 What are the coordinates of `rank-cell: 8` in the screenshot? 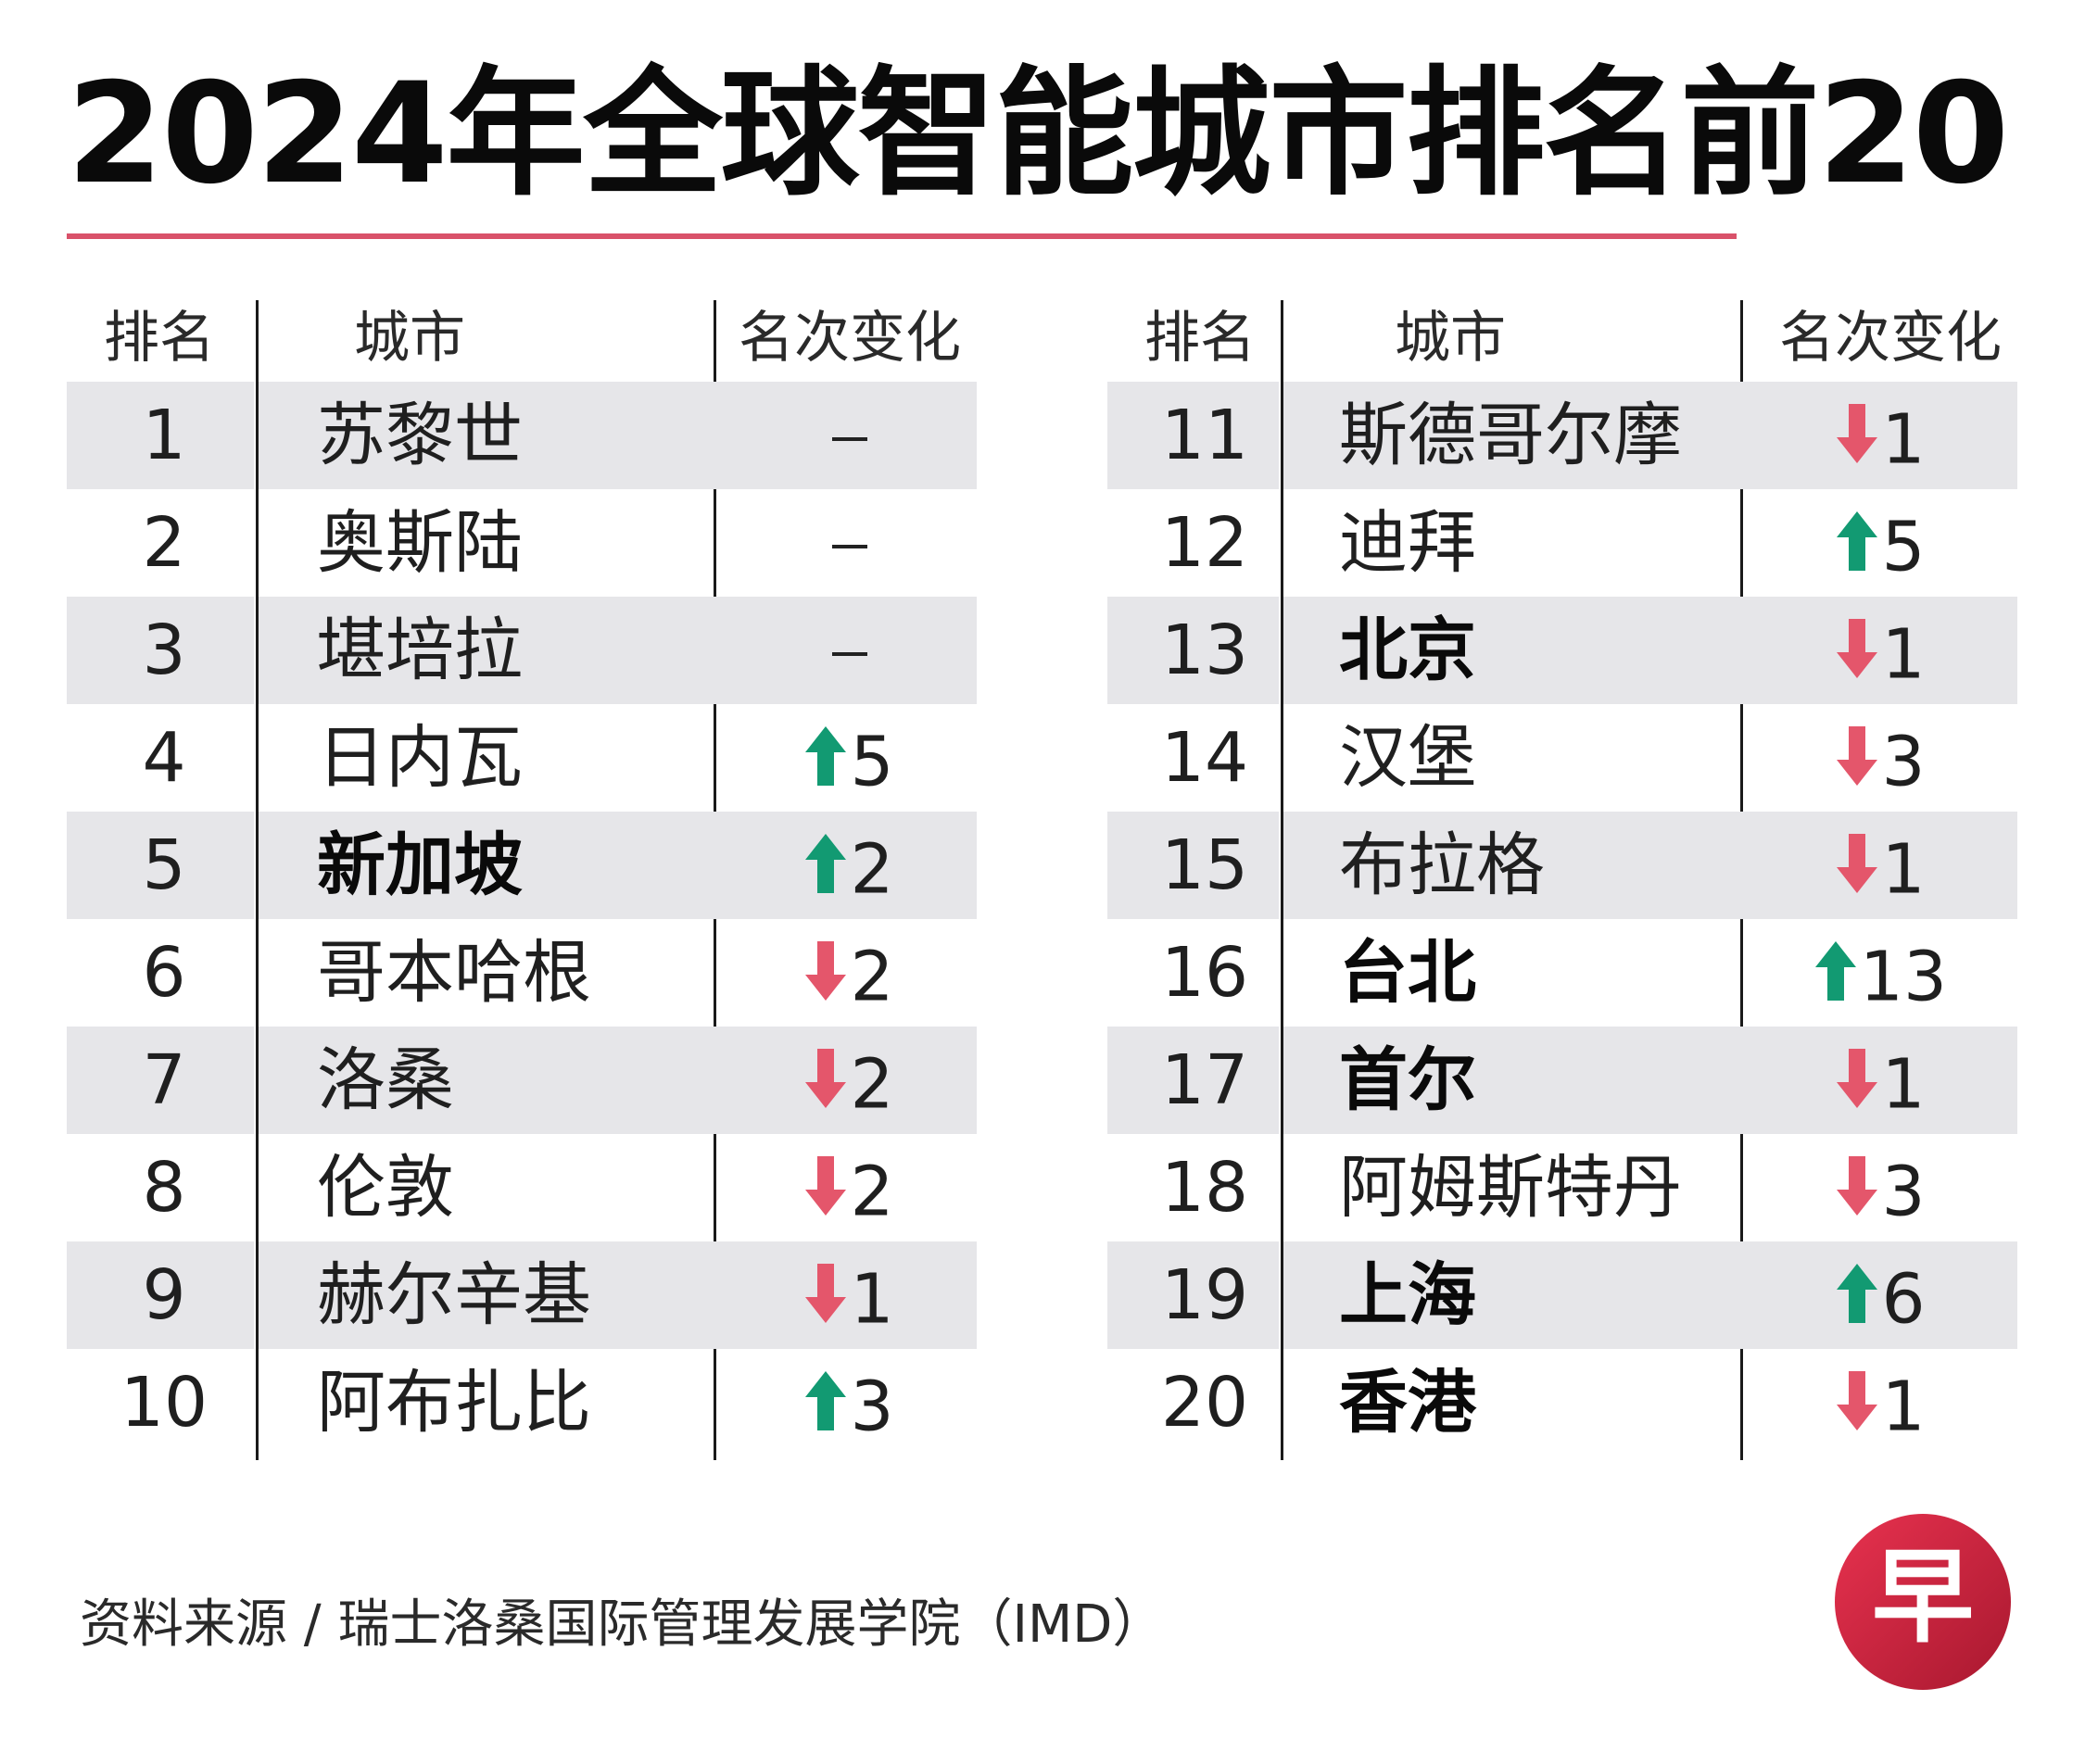 It's located at (164, 1188).